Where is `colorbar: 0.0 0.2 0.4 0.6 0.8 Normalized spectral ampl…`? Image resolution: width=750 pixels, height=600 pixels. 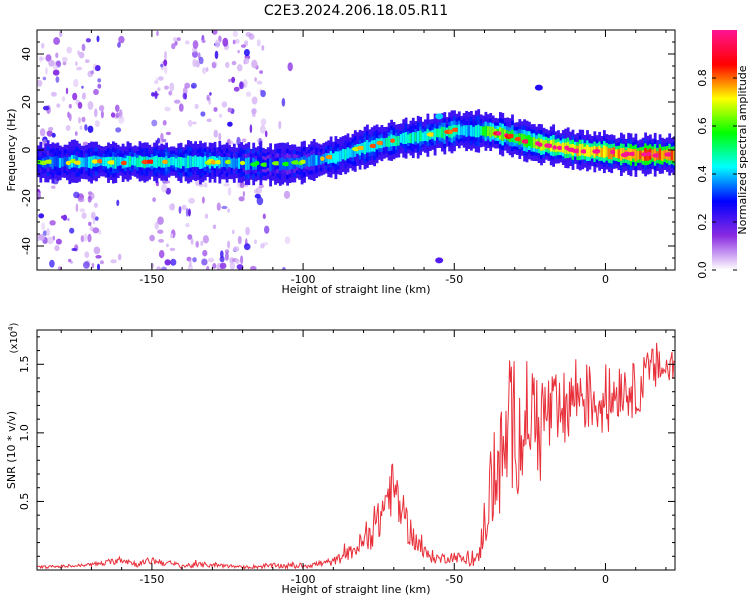 colorbar: 0.0 0.2 0.4 0.6 0.8 Normalized spectral ampl… is located at coordinates (722, 154).